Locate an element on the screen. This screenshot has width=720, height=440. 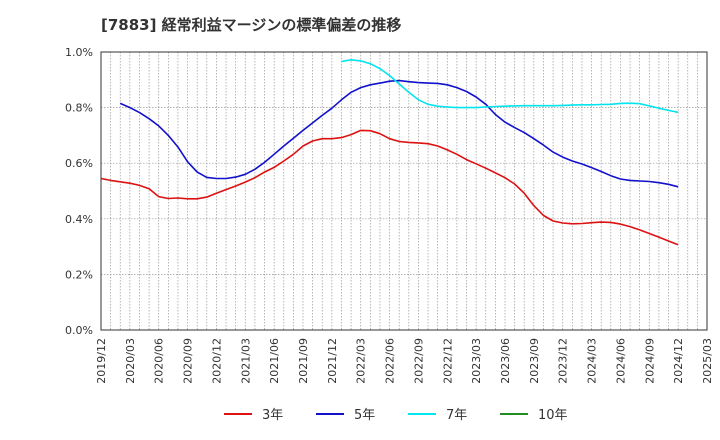
legend-label-4: 10年 is located at coordinates (553, 415).